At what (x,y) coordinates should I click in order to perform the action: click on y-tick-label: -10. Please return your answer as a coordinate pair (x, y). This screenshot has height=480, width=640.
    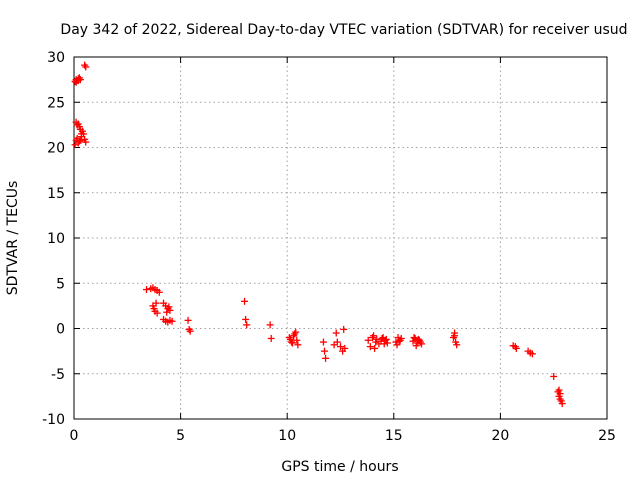
    Looking at the image, I should click on (53, 420).